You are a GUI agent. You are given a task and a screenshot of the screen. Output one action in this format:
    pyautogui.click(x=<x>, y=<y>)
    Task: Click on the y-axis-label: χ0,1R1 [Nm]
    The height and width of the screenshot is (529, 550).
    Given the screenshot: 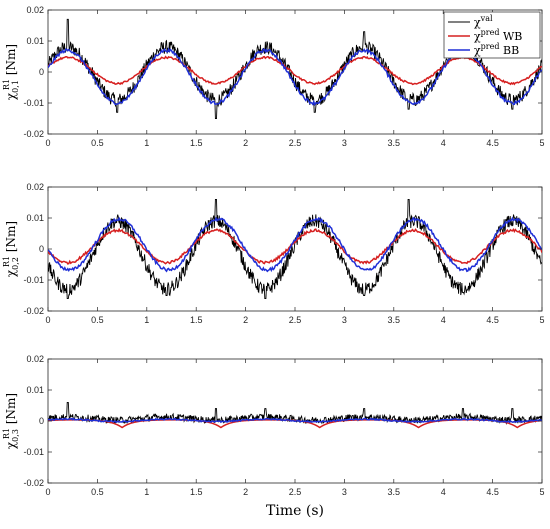 What is the action you would take?
    pyautogui.click(x=11, y=72)
    